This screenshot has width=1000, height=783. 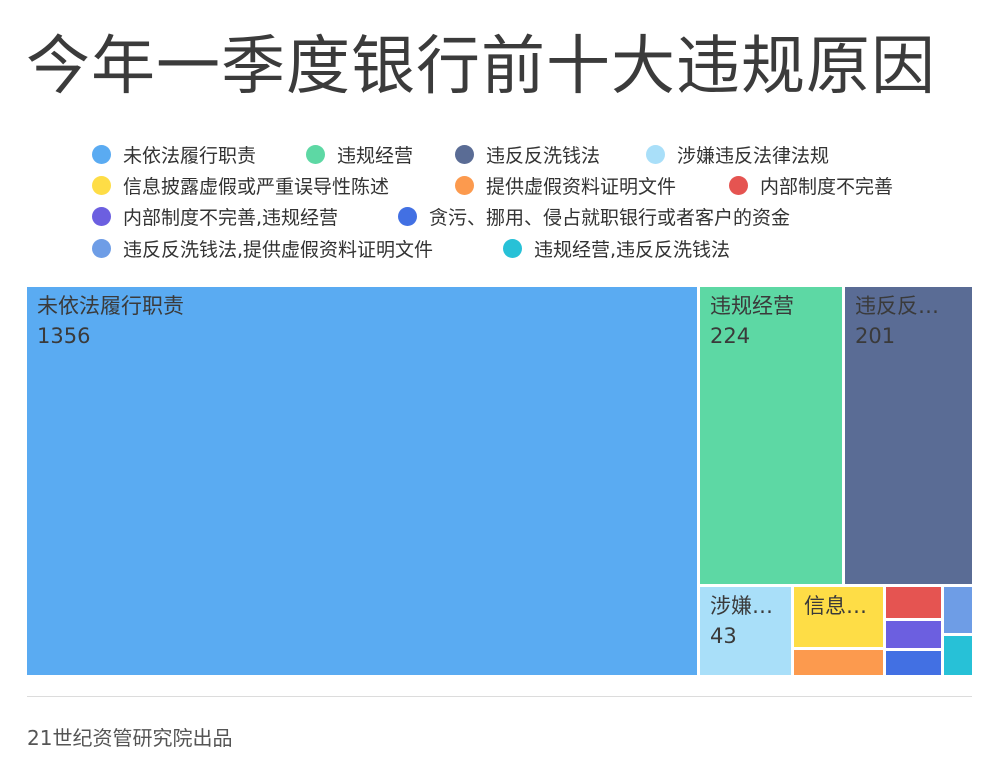 I want to click on legend-item: 提供虚假资料证明文件, so click(x=565, y=185).